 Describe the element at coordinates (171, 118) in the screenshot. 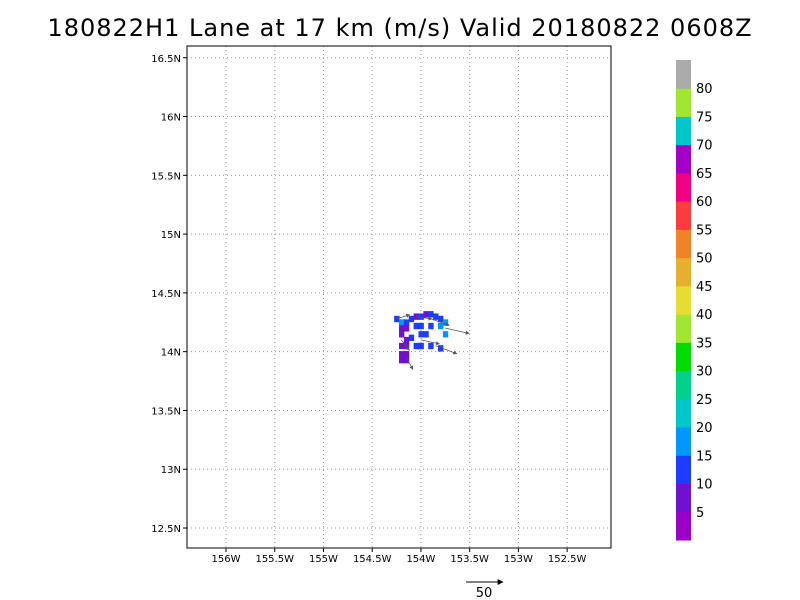

I see `lat-tick-label: 16N` at that location.